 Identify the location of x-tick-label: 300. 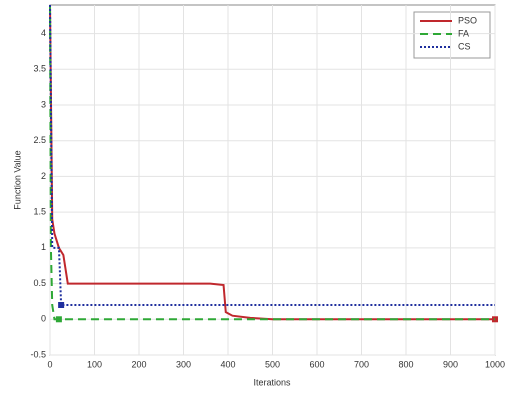
(183, 364).